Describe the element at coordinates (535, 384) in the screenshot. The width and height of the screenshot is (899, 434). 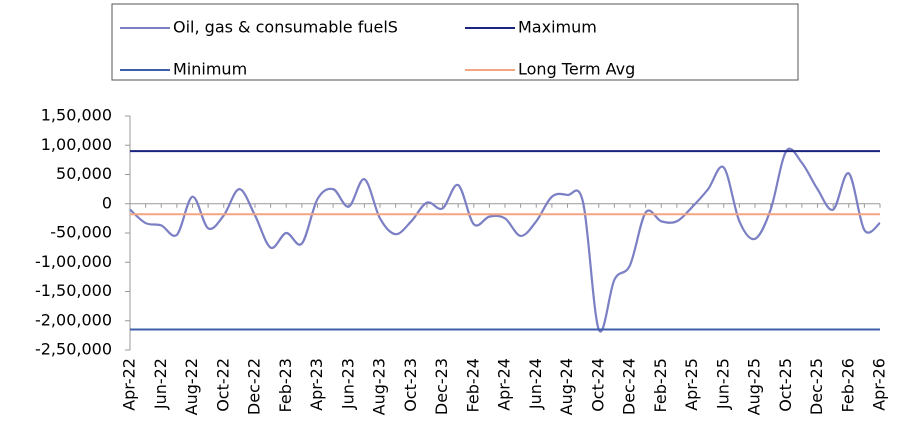
I see `x-tick-label: Jun-24` at that location.